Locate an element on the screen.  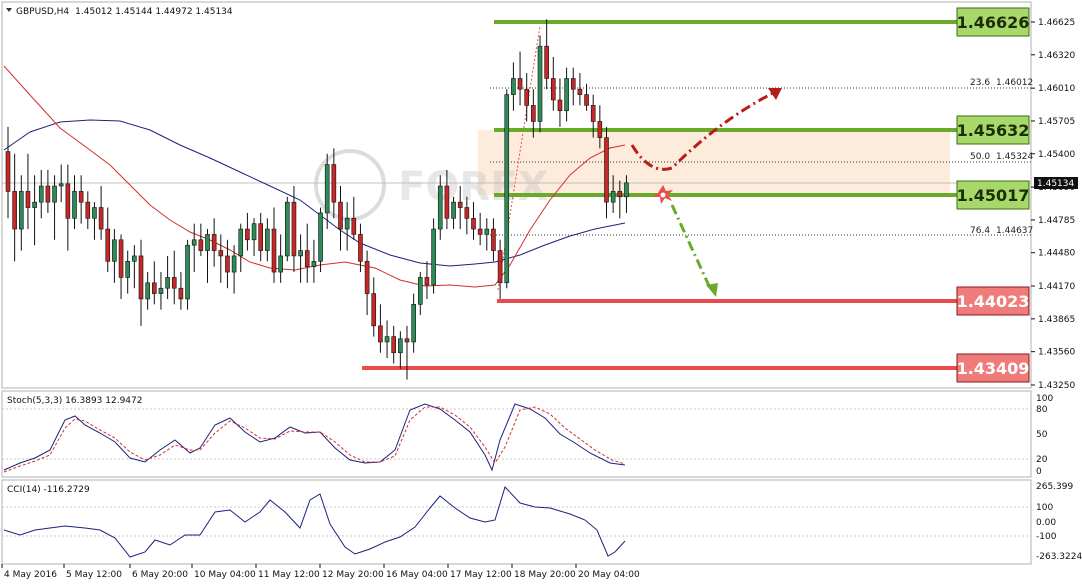
level-box-2: 1.45632 is located at coordinates (993, 130).